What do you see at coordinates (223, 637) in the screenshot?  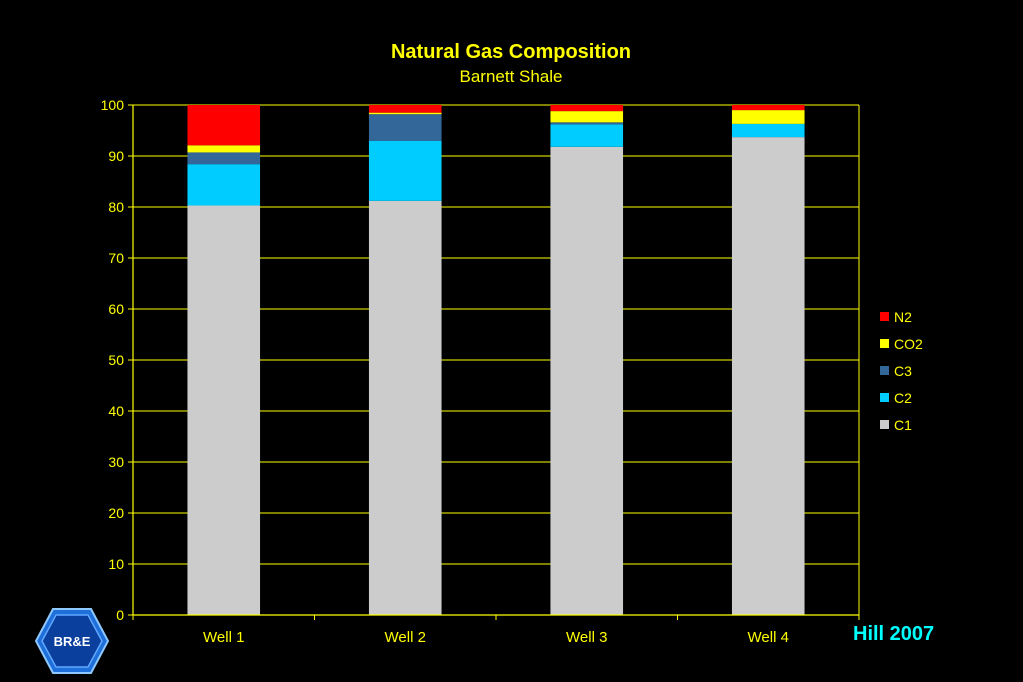 I see `x-tick-label: Well 1` at bounding box center [223, 637].